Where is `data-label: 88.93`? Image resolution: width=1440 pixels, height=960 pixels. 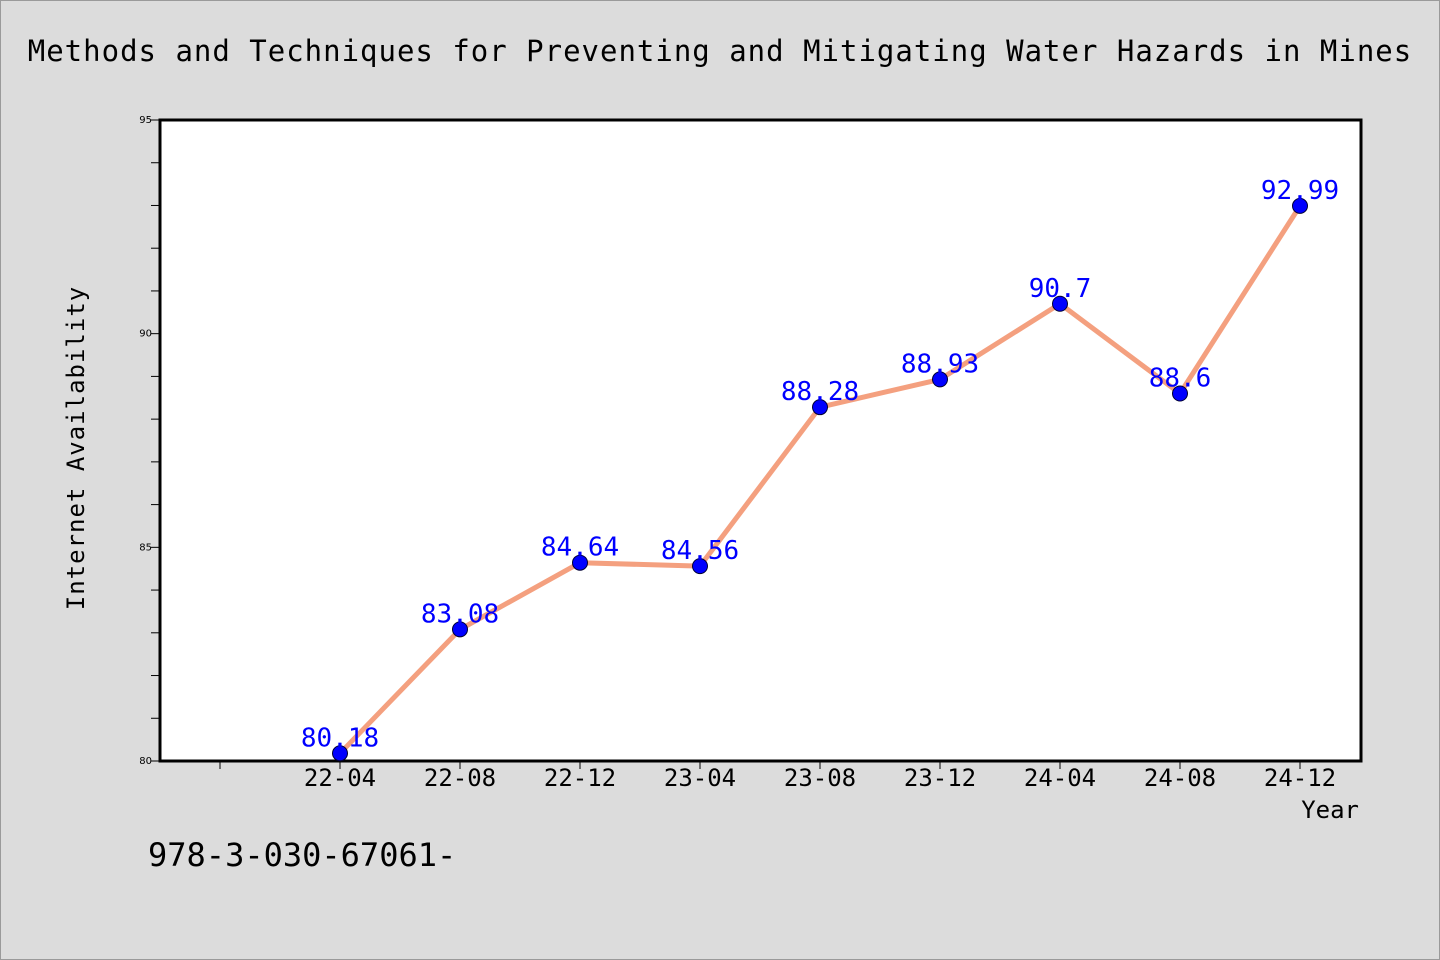 data-label: 88.93 is located at coordinates (940, 364).